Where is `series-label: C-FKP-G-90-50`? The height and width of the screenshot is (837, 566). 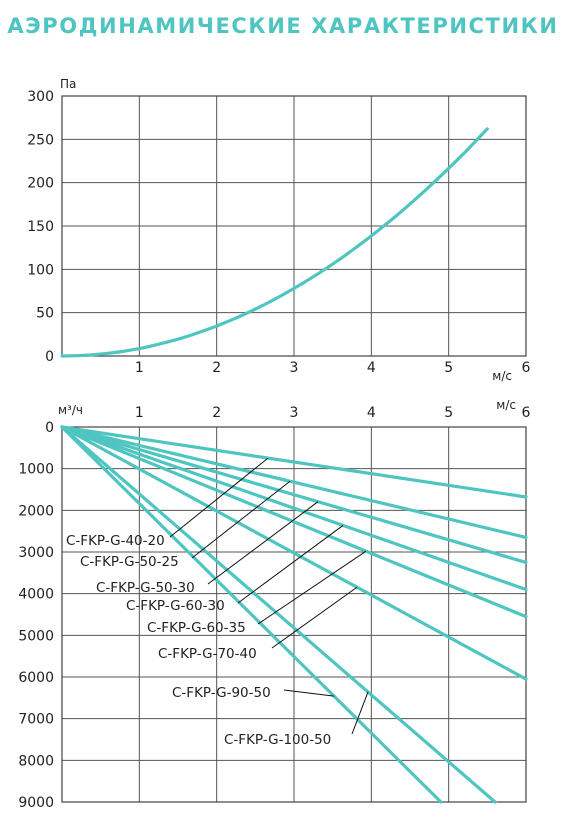 series-label: C-FKP-G-90-50 is located at coordinates (221, 693).